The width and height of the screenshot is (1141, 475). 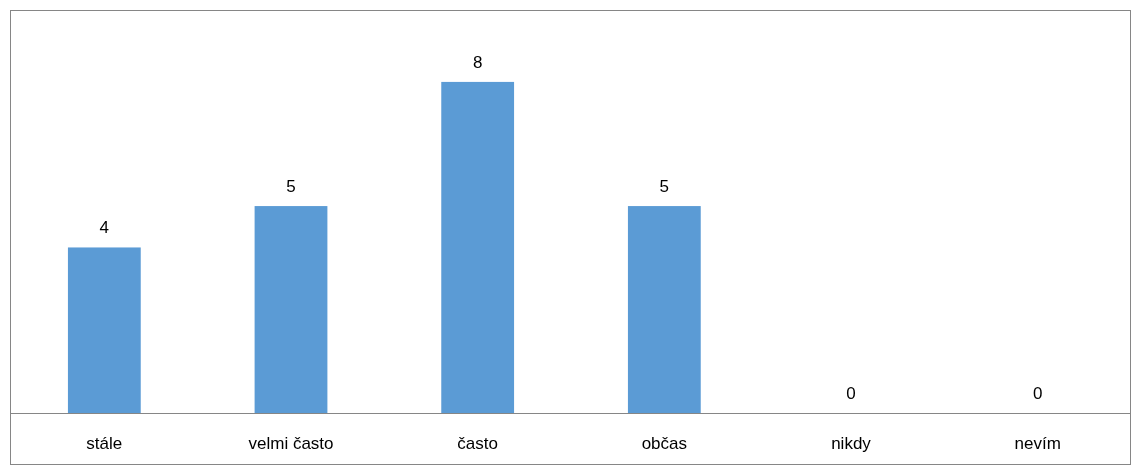 I want to click on data-label: 4, so click(x=104, y=228).